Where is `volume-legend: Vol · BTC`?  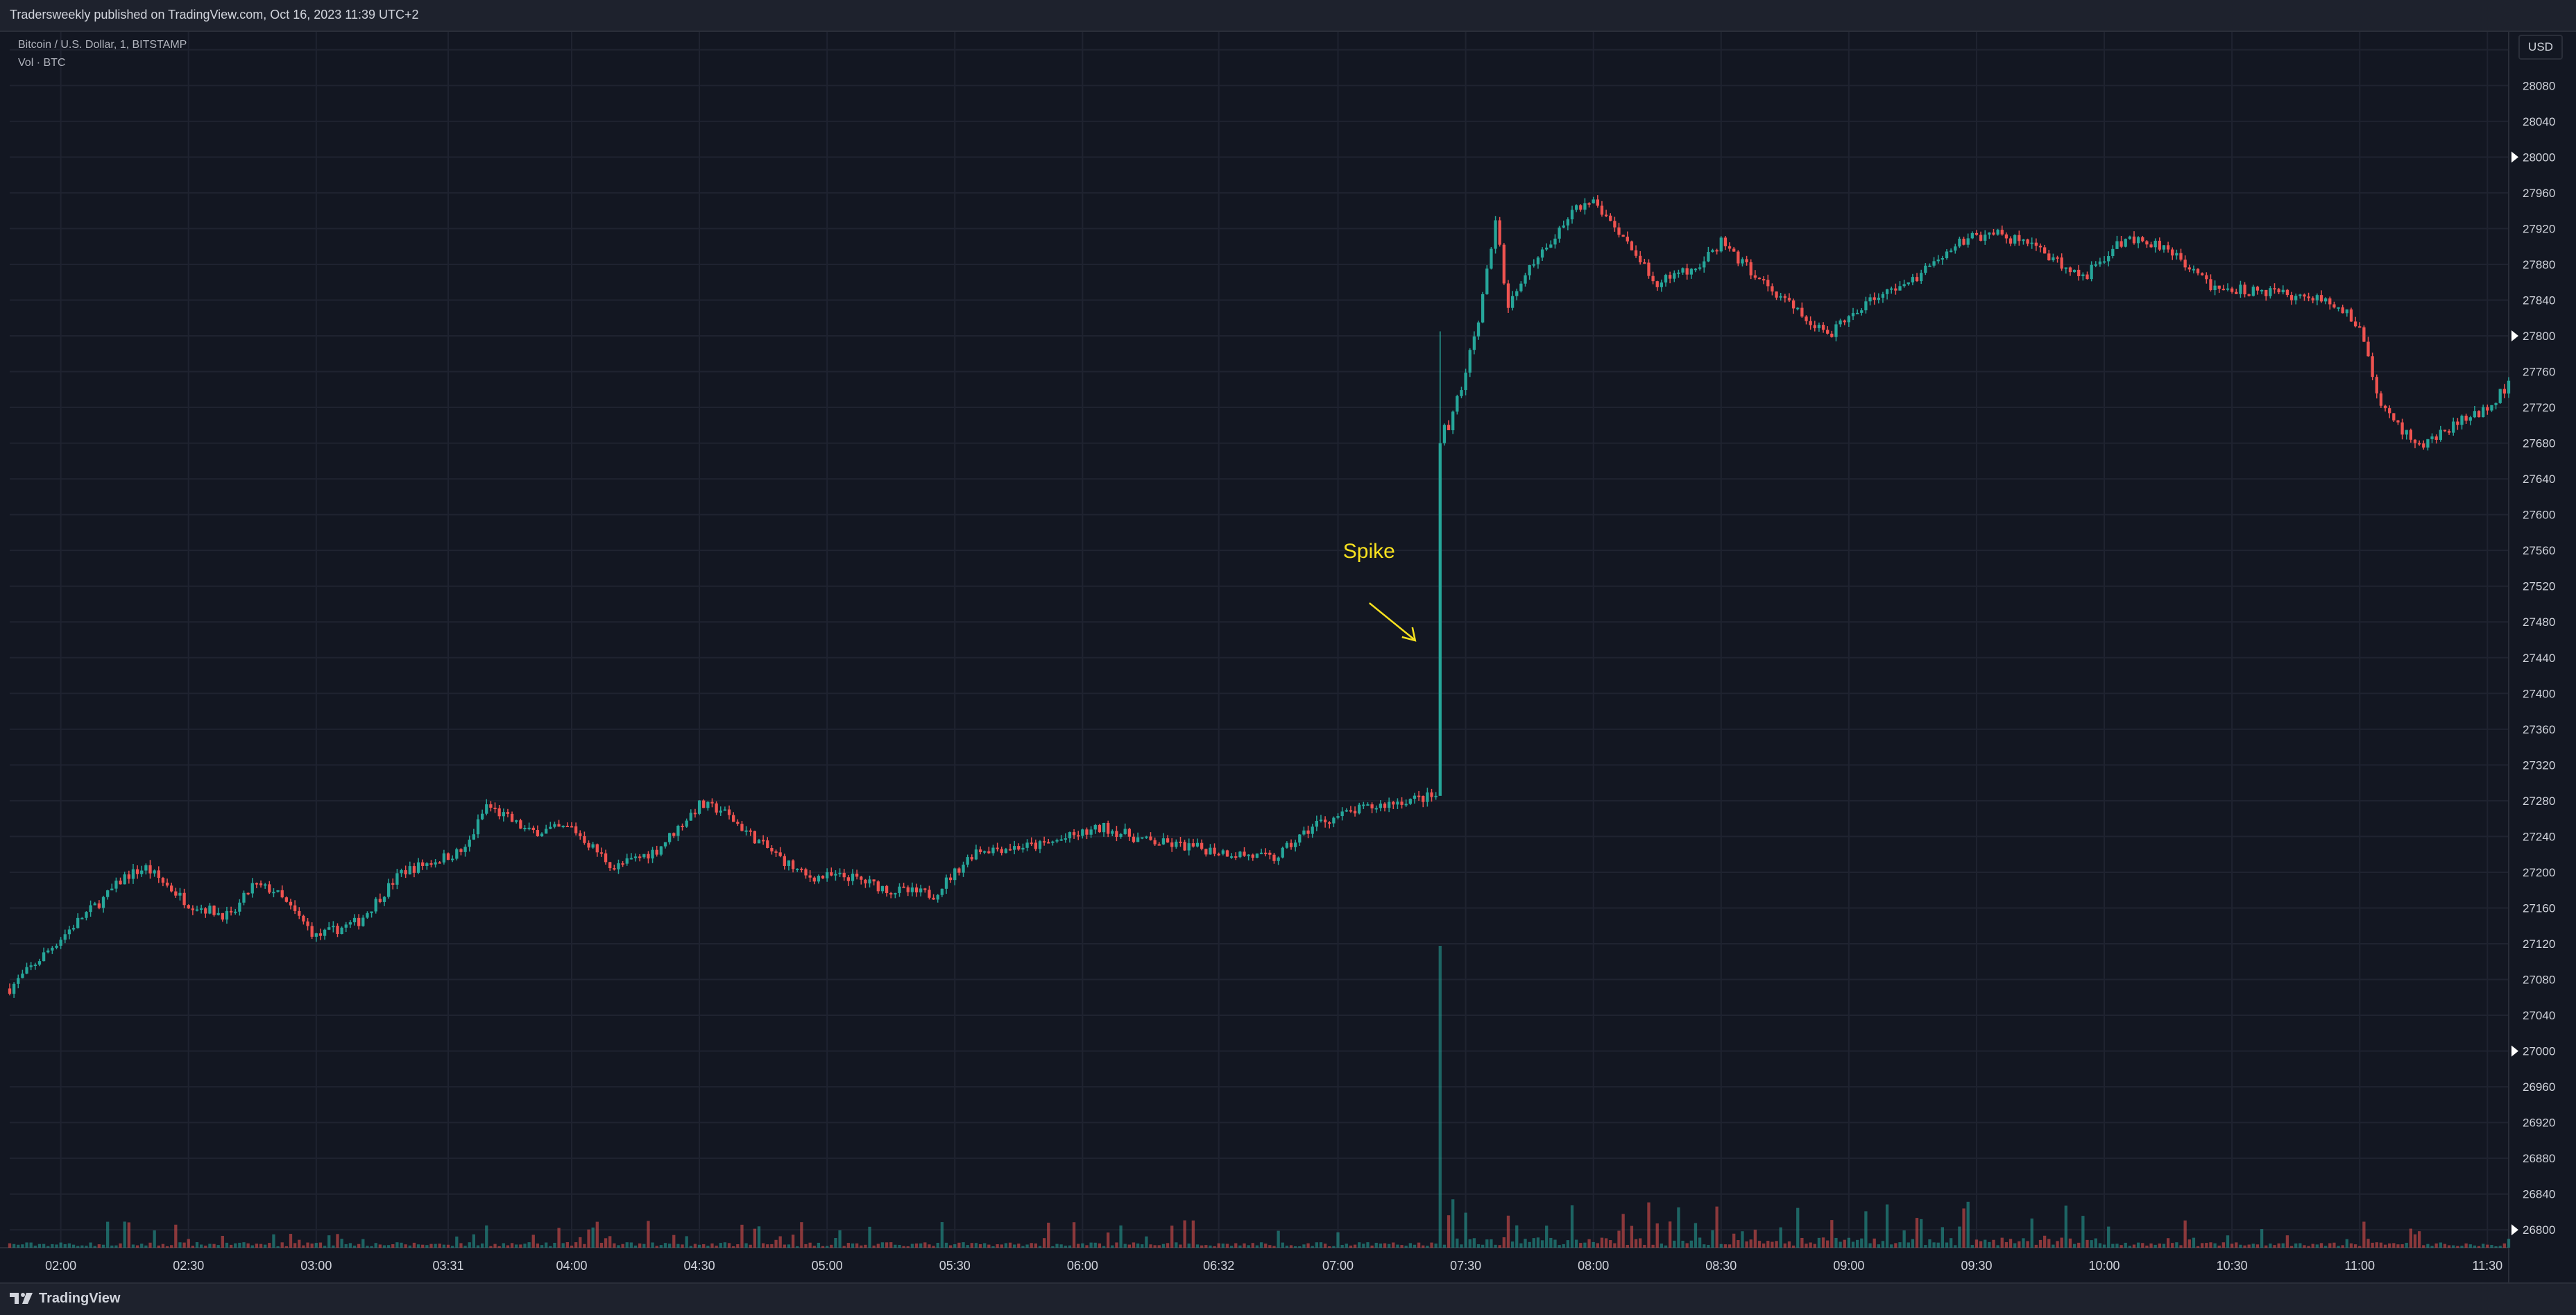 volume-legend: Vol · BTC is located at coordinates (42, 63).